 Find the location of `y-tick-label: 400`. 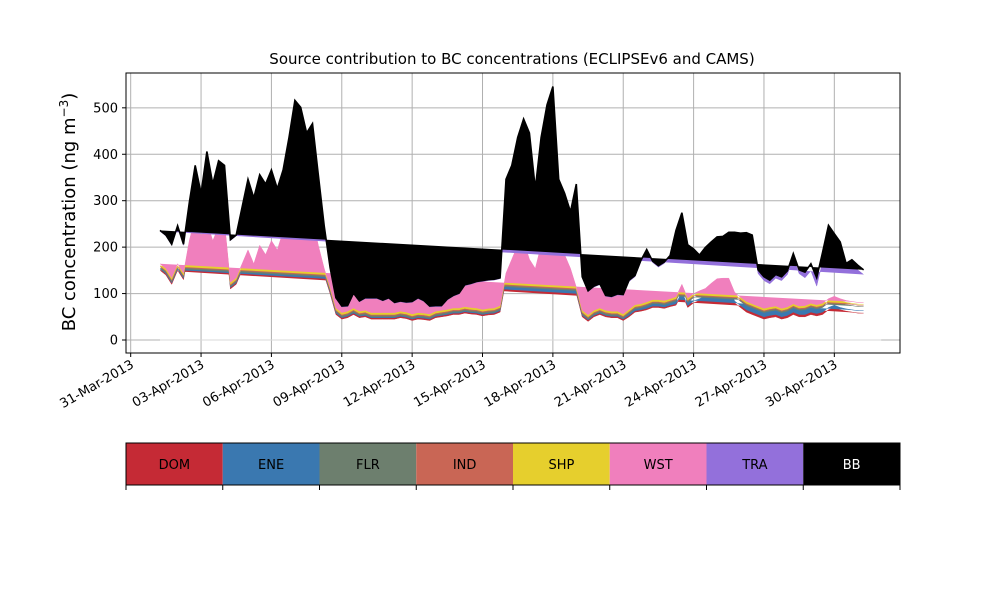

y-tick-label: 400 is located at coordinates (105, 155).